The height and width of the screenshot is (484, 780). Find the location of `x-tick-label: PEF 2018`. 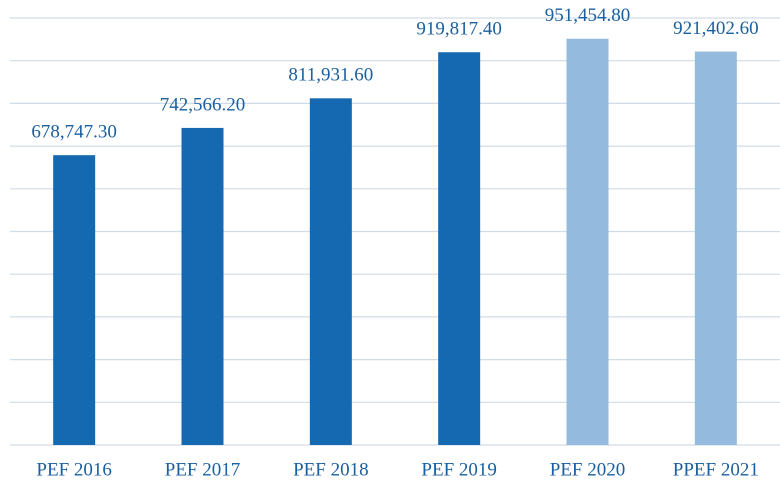

x-tick-label: PEF 2018 is located at coordinates (331, 469).